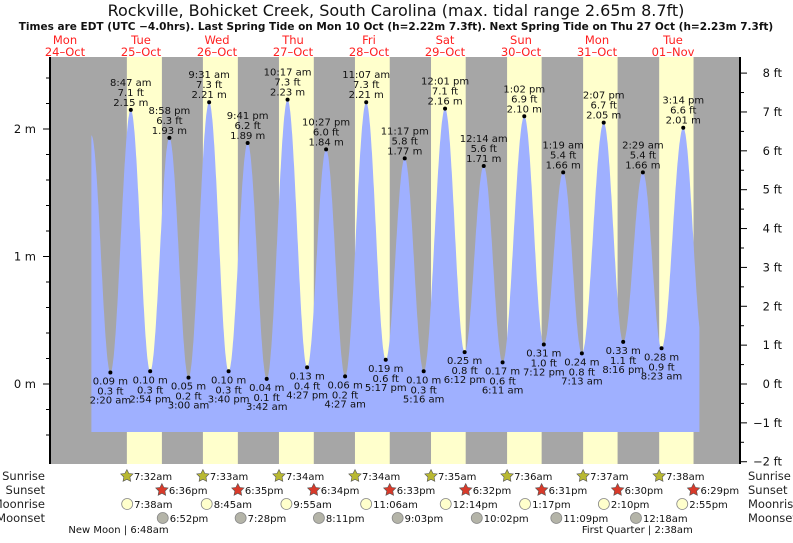 This screenshot has width=793, height=543. What do you see at coordinates (773, 151) in the screenshot?
I see `right-axis-label: 6 ft` at bounding box center [773, 151].